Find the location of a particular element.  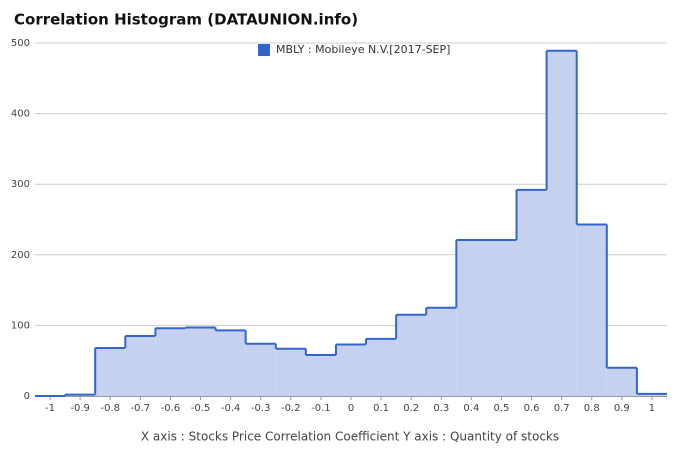

x-tick-label: -0.4 is located at coordinates (231, 408).